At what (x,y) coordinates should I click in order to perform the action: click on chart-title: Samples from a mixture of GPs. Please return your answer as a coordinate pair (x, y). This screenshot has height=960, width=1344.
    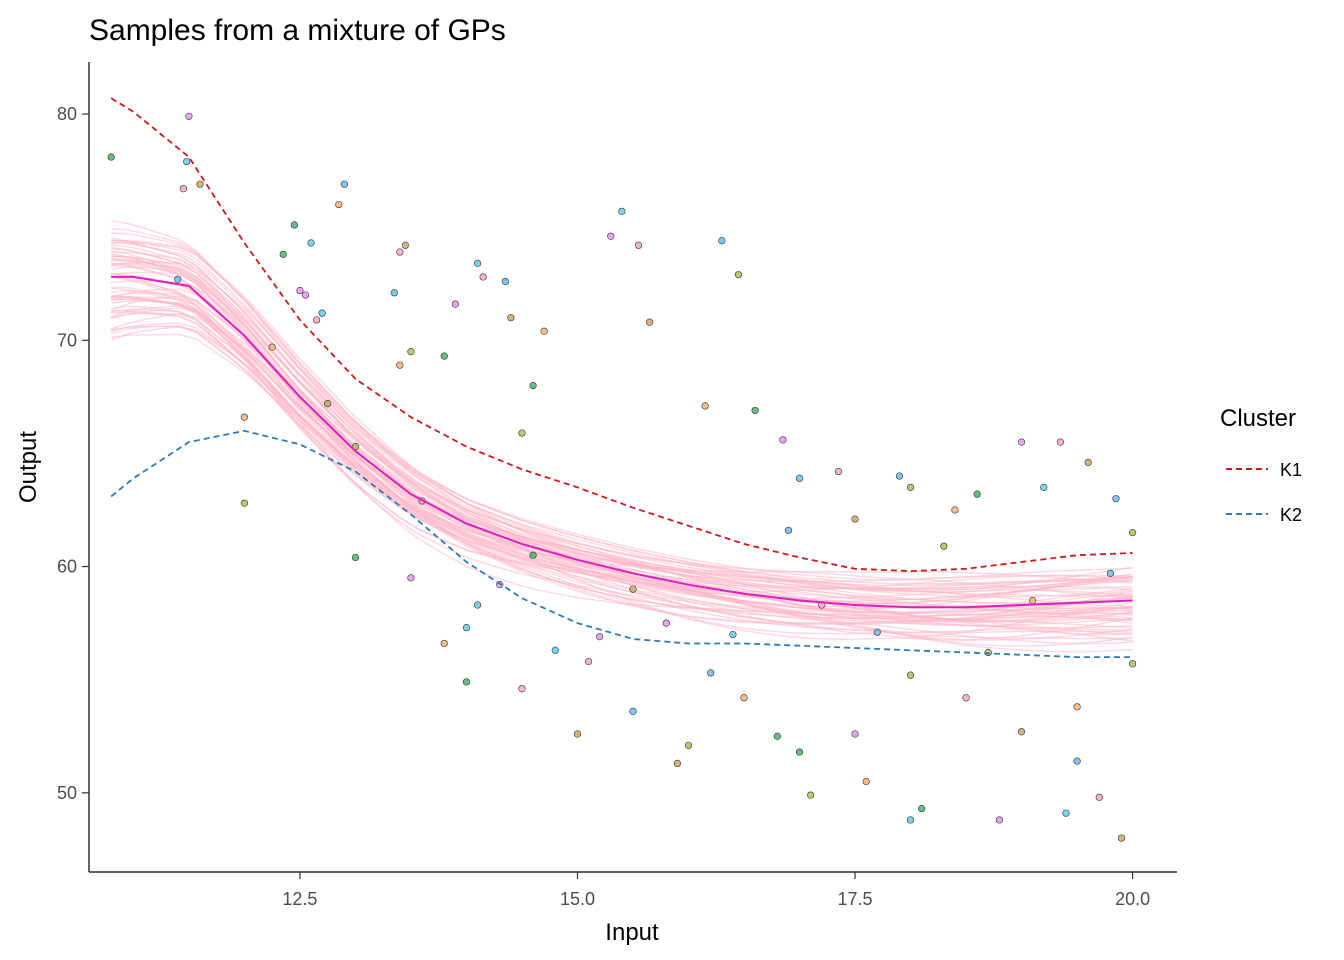
    Looking at the image, I should click on (297, 30).